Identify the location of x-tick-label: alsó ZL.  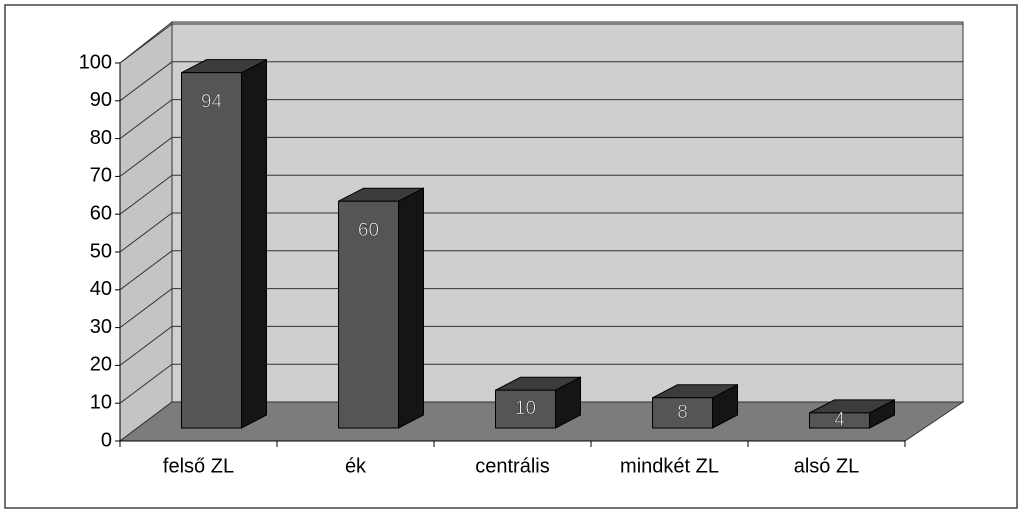
(827, 466).